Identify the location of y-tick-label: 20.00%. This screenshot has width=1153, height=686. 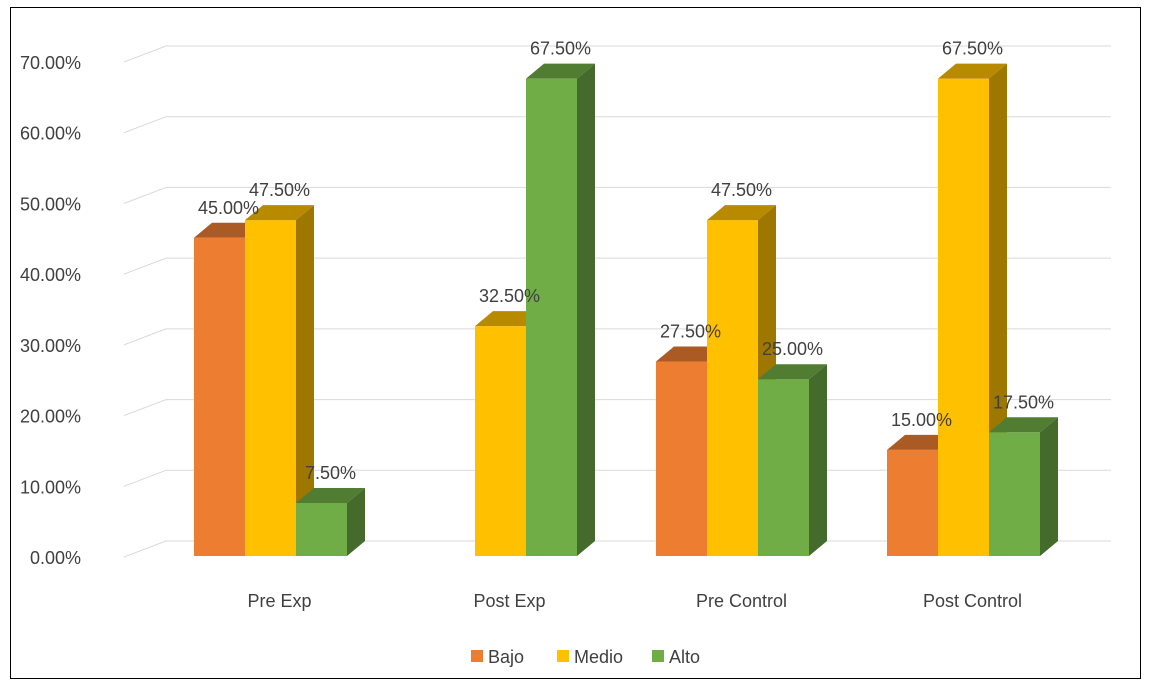
(50, 417).